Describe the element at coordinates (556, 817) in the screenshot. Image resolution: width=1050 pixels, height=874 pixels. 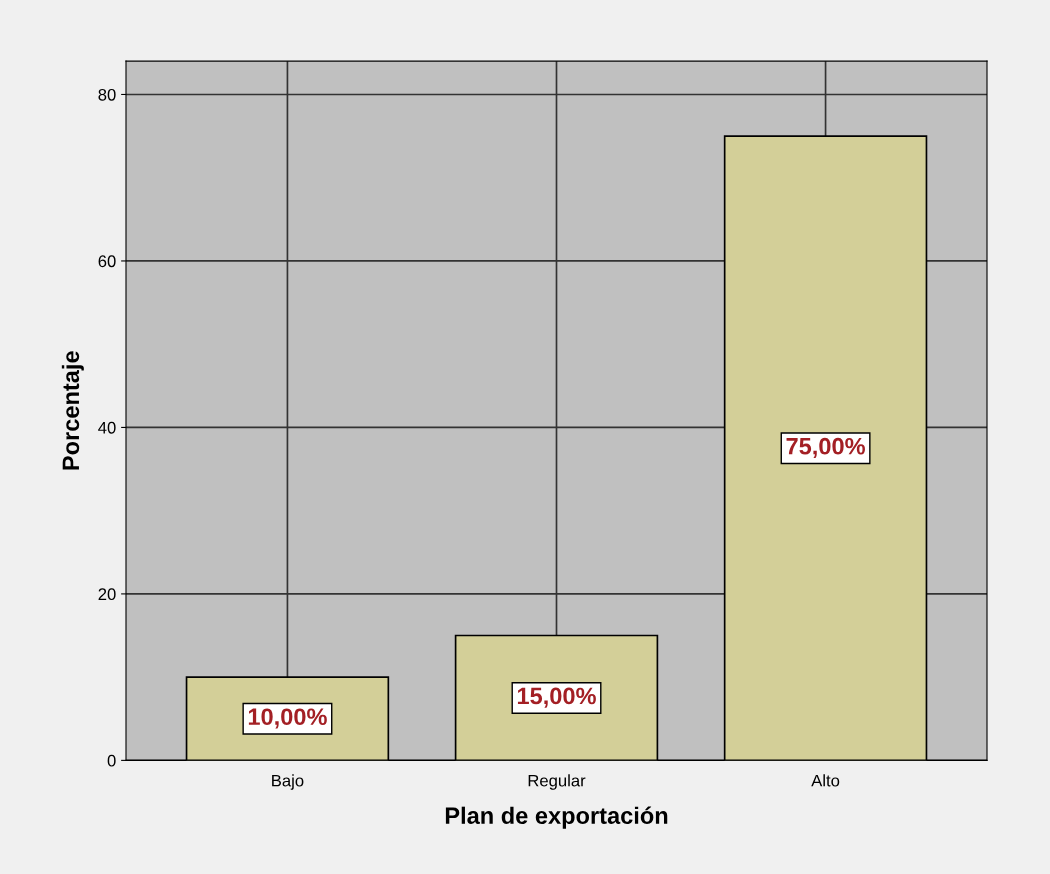
I see `x-axis-title: Plan de exportación` at that location.